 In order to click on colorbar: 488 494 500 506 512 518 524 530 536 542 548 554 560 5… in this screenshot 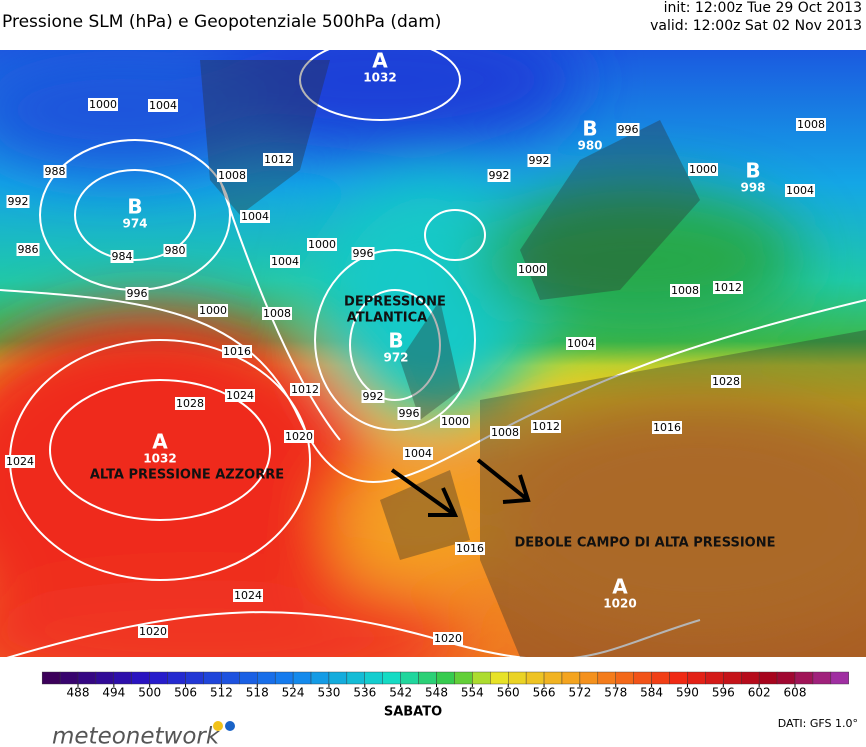, I will do `click(445, 685)`.